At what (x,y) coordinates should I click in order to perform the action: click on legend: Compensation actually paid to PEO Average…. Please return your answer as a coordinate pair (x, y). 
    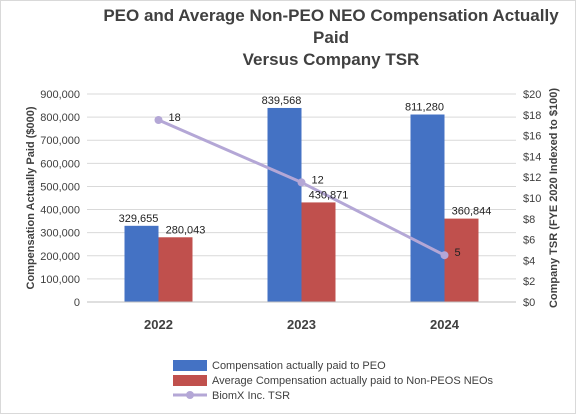
    Looking at the image, I should click on (333, 381).